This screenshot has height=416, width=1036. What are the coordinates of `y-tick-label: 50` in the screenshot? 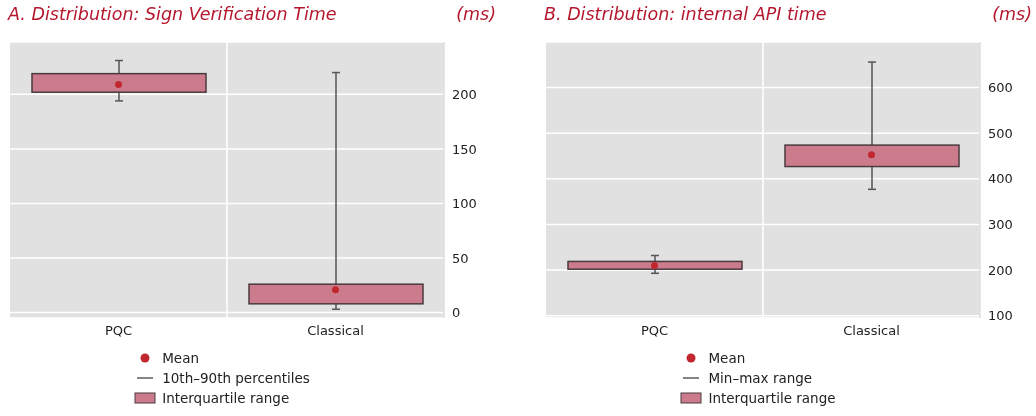 It's located at (460, 258).